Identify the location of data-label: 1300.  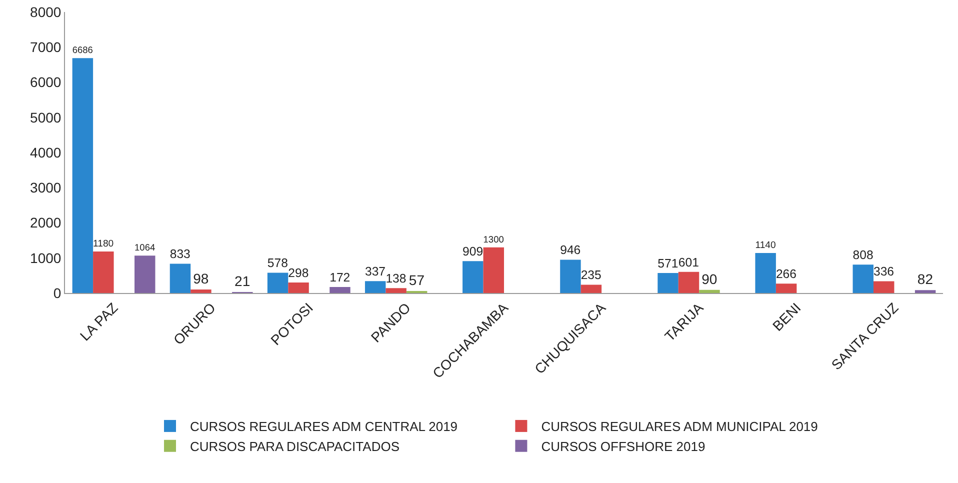
(493, 239).